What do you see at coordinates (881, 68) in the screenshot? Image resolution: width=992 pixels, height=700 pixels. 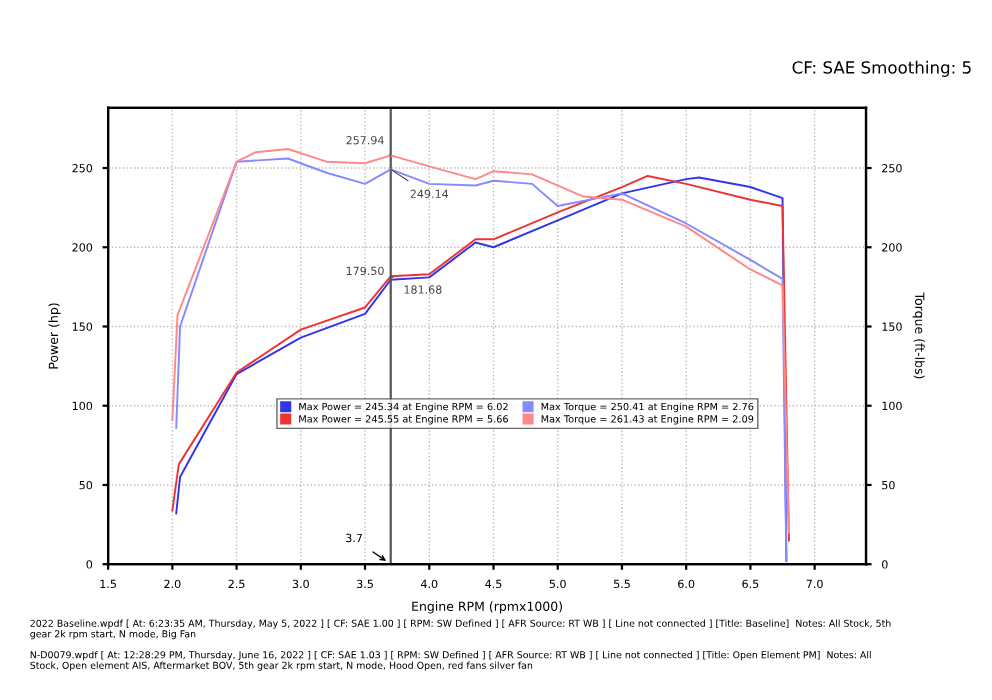 I see `chart-title: CF: SAE Smoothing: 5` at bounding box center [881, 68].